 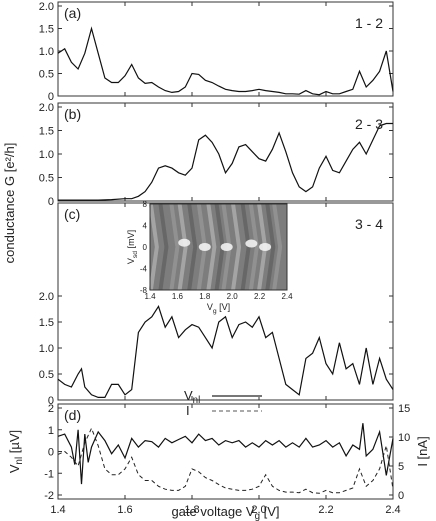 I want to click on panel-a-ytick-label-0: 0, so click(x=51, y=97).